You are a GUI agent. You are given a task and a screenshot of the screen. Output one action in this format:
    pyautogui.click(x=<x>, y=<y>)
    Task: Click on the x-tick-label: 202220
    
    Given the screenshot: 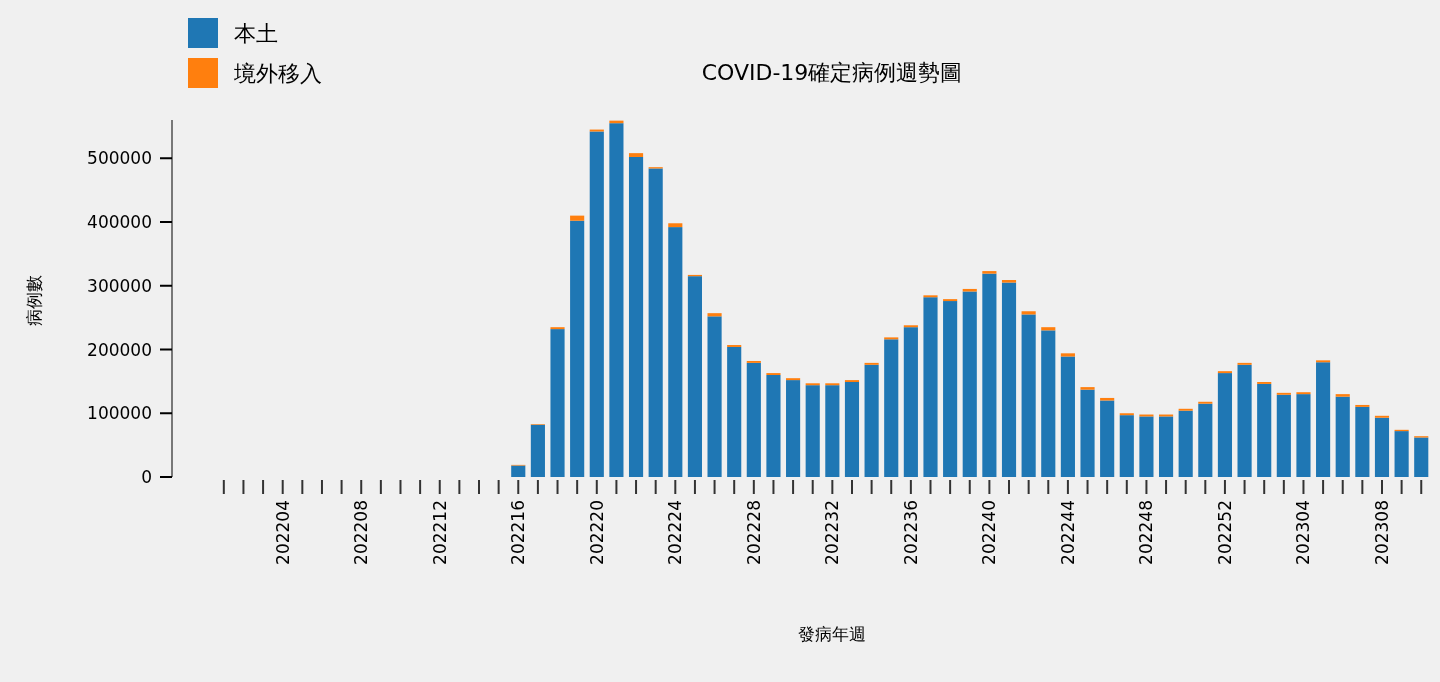 What is the action you would take?
    pyautogui.click(x=596, y=532)
    